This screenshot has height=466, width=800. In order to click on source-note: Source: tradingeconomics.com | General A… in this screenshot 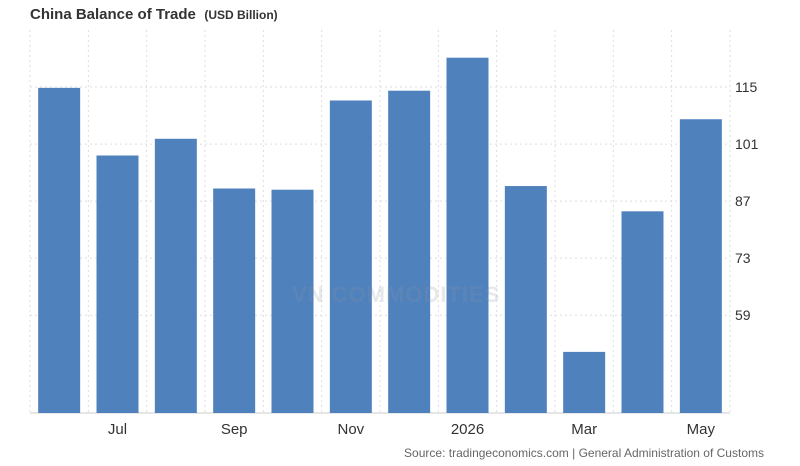, I will do `click(584, 453)`.